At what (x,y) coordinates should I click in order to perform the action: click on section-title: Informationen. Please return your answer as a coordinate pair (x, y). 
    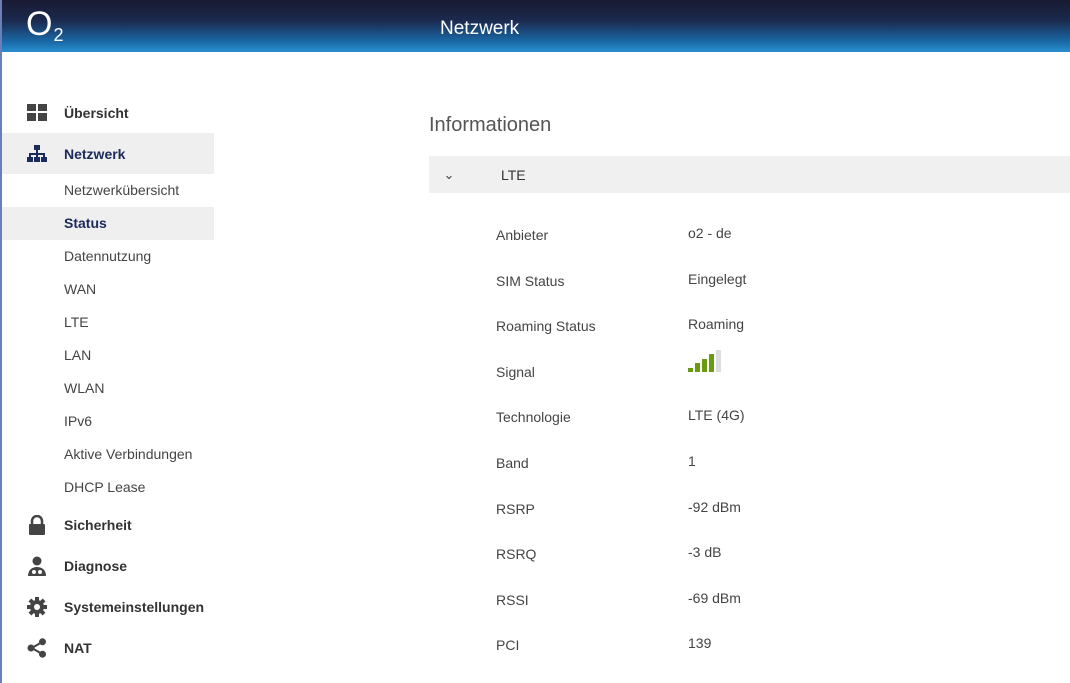
    Looking at the image, I should click on (490, 125).